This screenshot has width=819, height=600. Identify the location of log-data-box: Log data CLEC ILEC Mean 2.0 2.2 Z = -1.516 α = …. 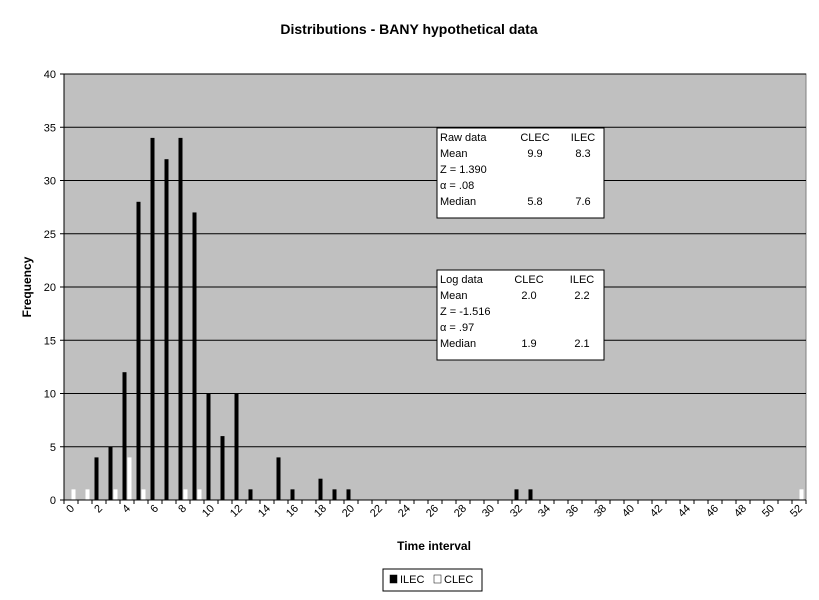
(520, 315).